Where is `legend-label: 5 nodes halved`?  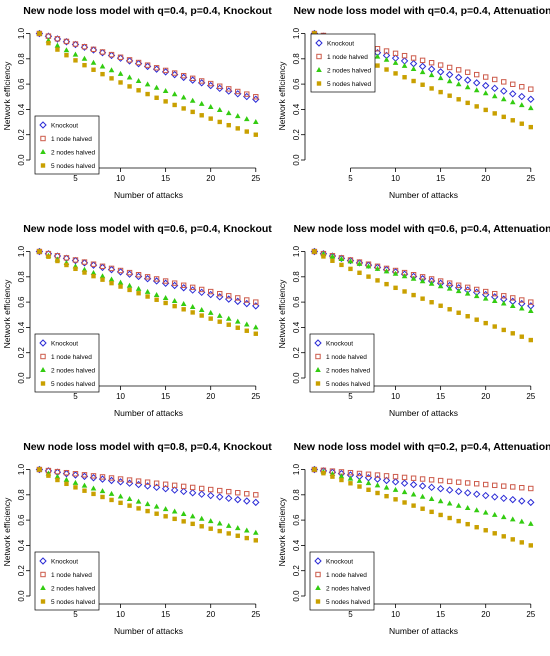 legend-label: 5 nodes halved is located at coordinates (349, 84).